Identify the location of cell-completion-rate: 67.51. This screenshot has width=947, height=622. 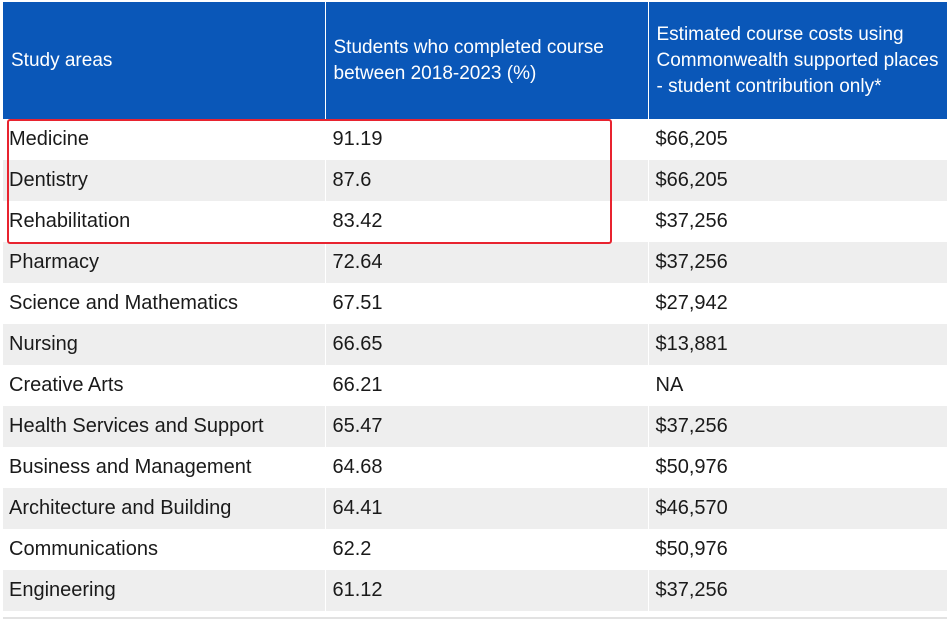
(487, 303).